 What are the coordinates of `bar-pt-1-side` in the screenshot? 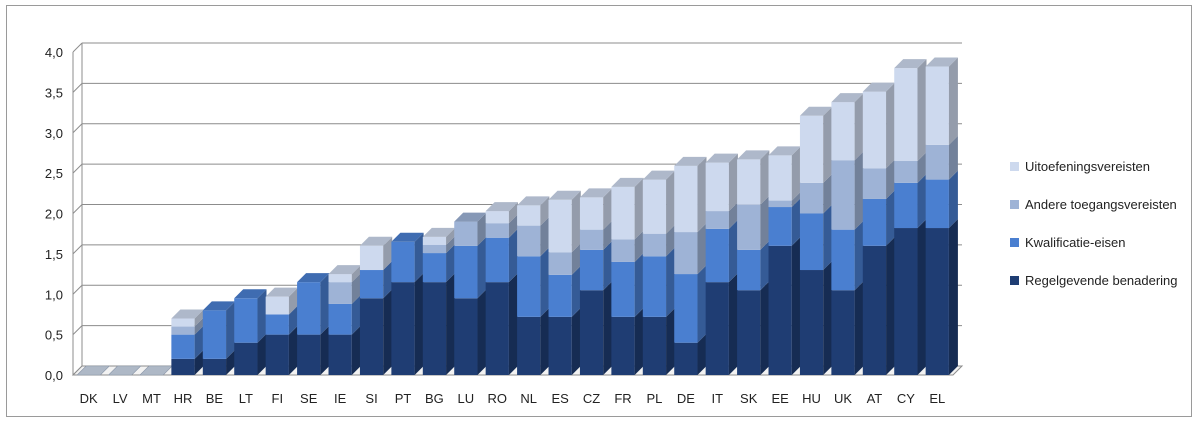 It's located at (419, 324).